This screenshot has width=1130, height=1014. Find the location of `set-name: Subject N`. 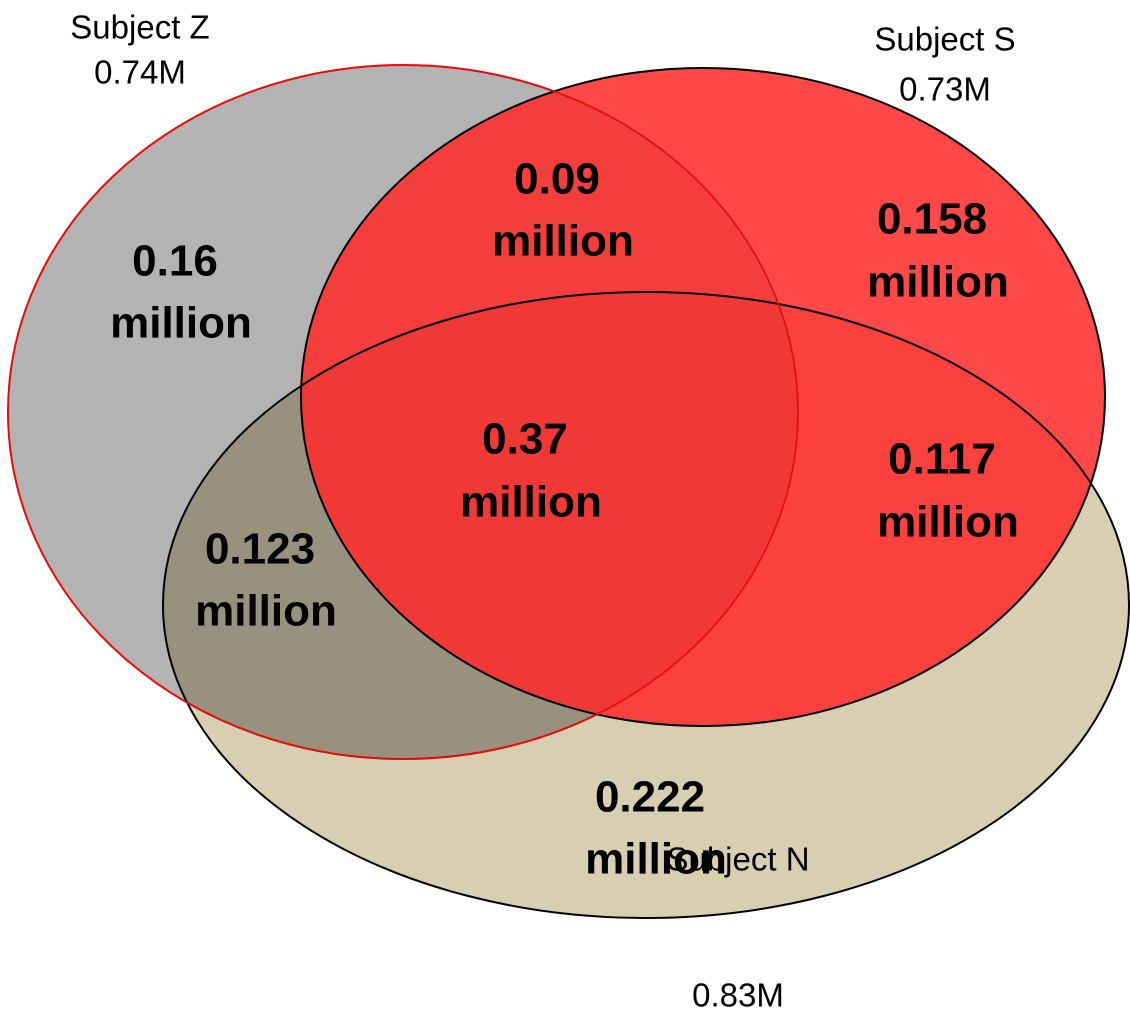

set-name: Subject N is located at coordinates (737, 859).